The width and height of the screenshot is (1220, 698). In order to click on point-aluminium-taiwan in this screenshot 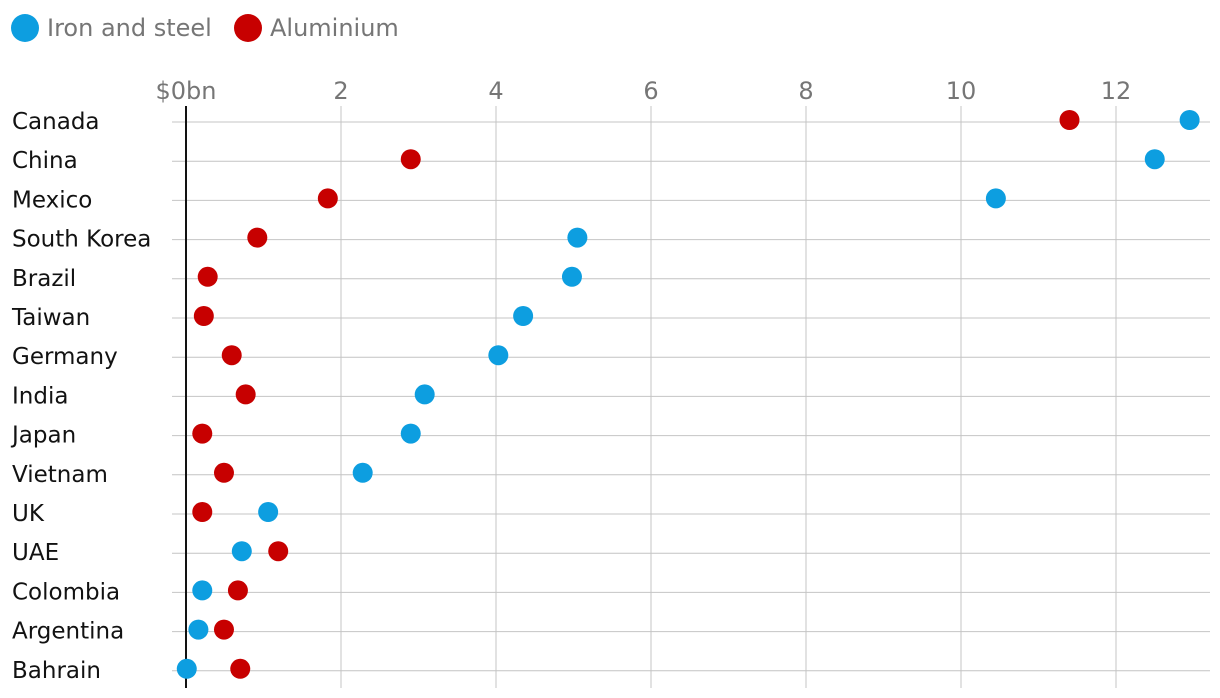, I will do `click(203, 316)`.